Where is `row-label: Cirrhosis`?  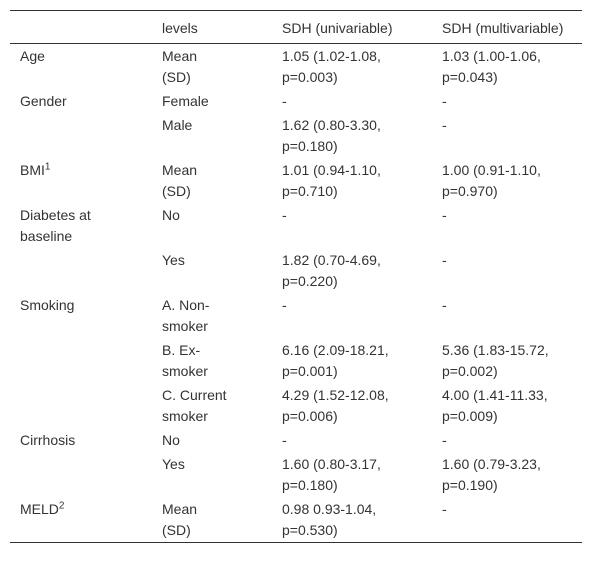 row-label: Cirrhosis is located at coordinates (81, 440).